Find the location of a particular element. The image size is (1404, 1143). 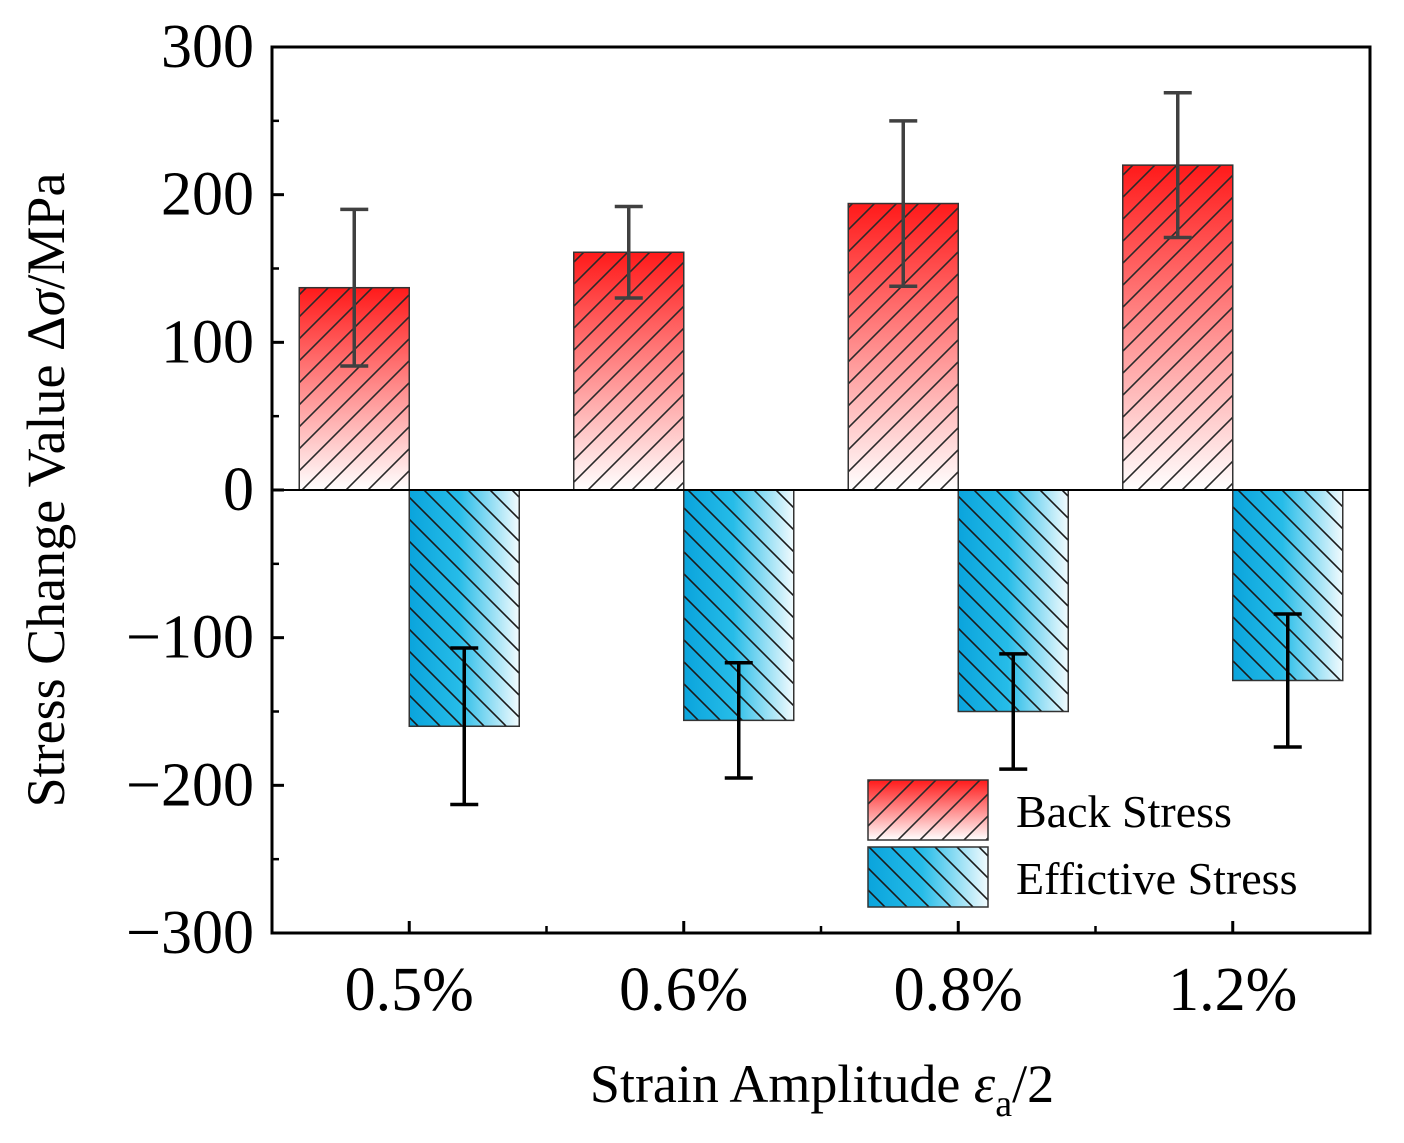

x-axis-label: Strain Amplitude εa/2 is located at coordinates (822, 1089).